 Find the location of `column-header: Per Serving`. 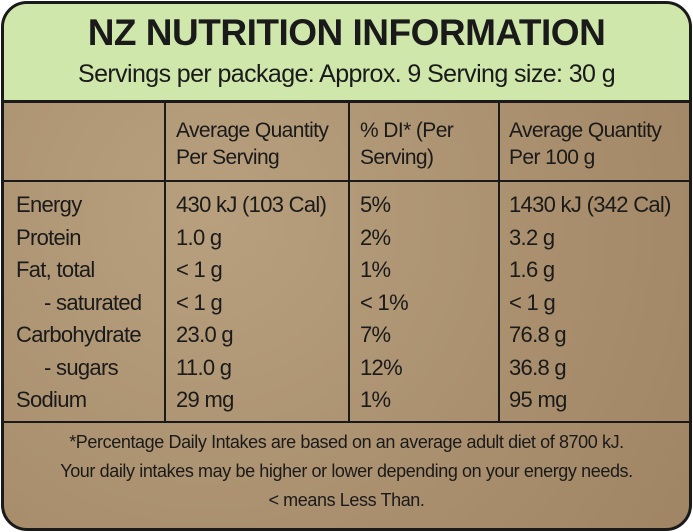

column-header: Per Serving is located at coordinates (228, 157).